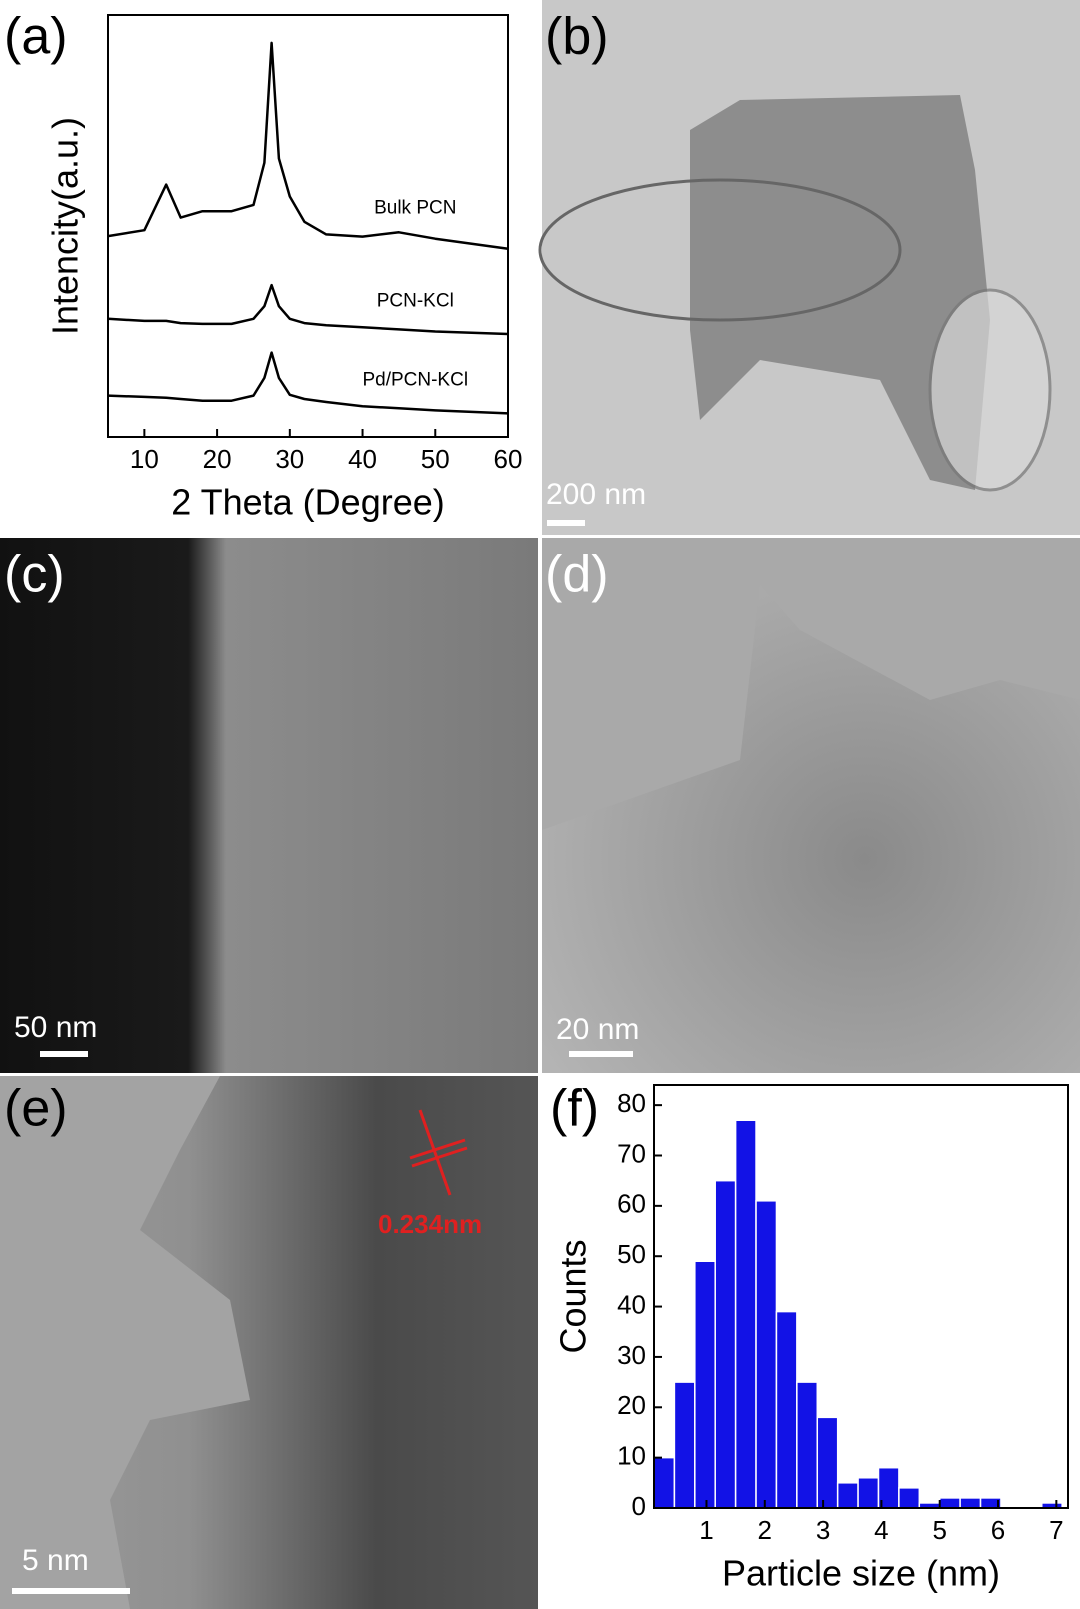  Describe the element at coordinates (573, 1296) in the screenshot. I see `y-axis-label: Counts` at that location.